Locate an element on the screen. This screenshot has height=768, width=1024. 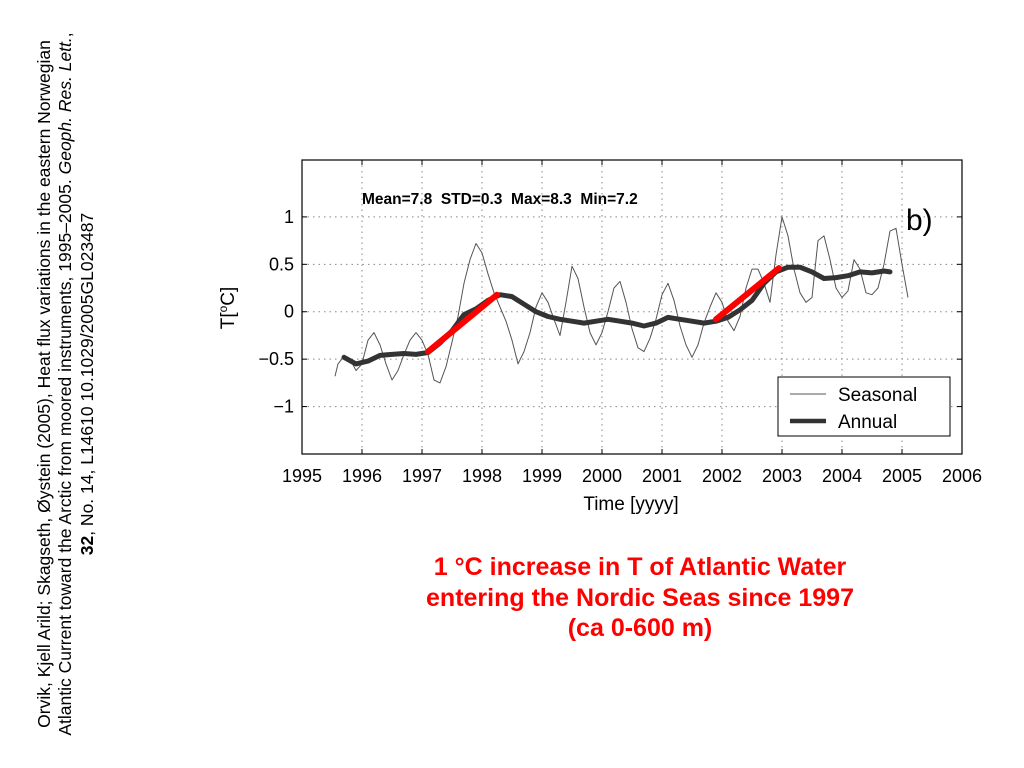
x-tick-label: 2001 is located at coordinates (662, 476).